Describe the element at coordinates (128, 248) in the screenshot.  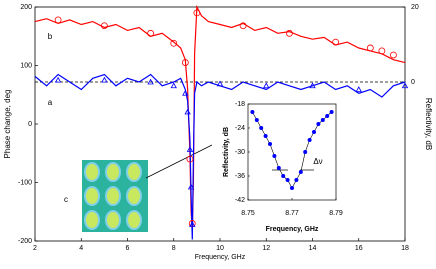
I see `x-tick-label: 6` at that location.